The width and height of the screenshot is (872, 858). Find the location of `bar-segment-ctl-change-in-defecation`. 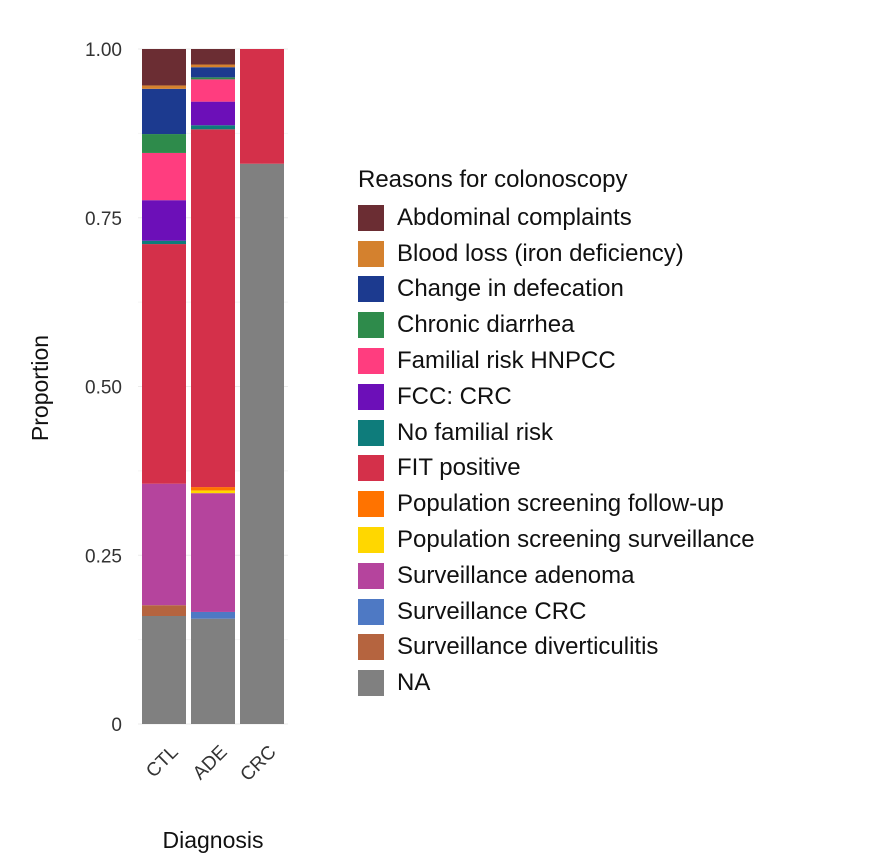

bar-segment-ctl-change-in-defecation is located at coordinates (164, 111).